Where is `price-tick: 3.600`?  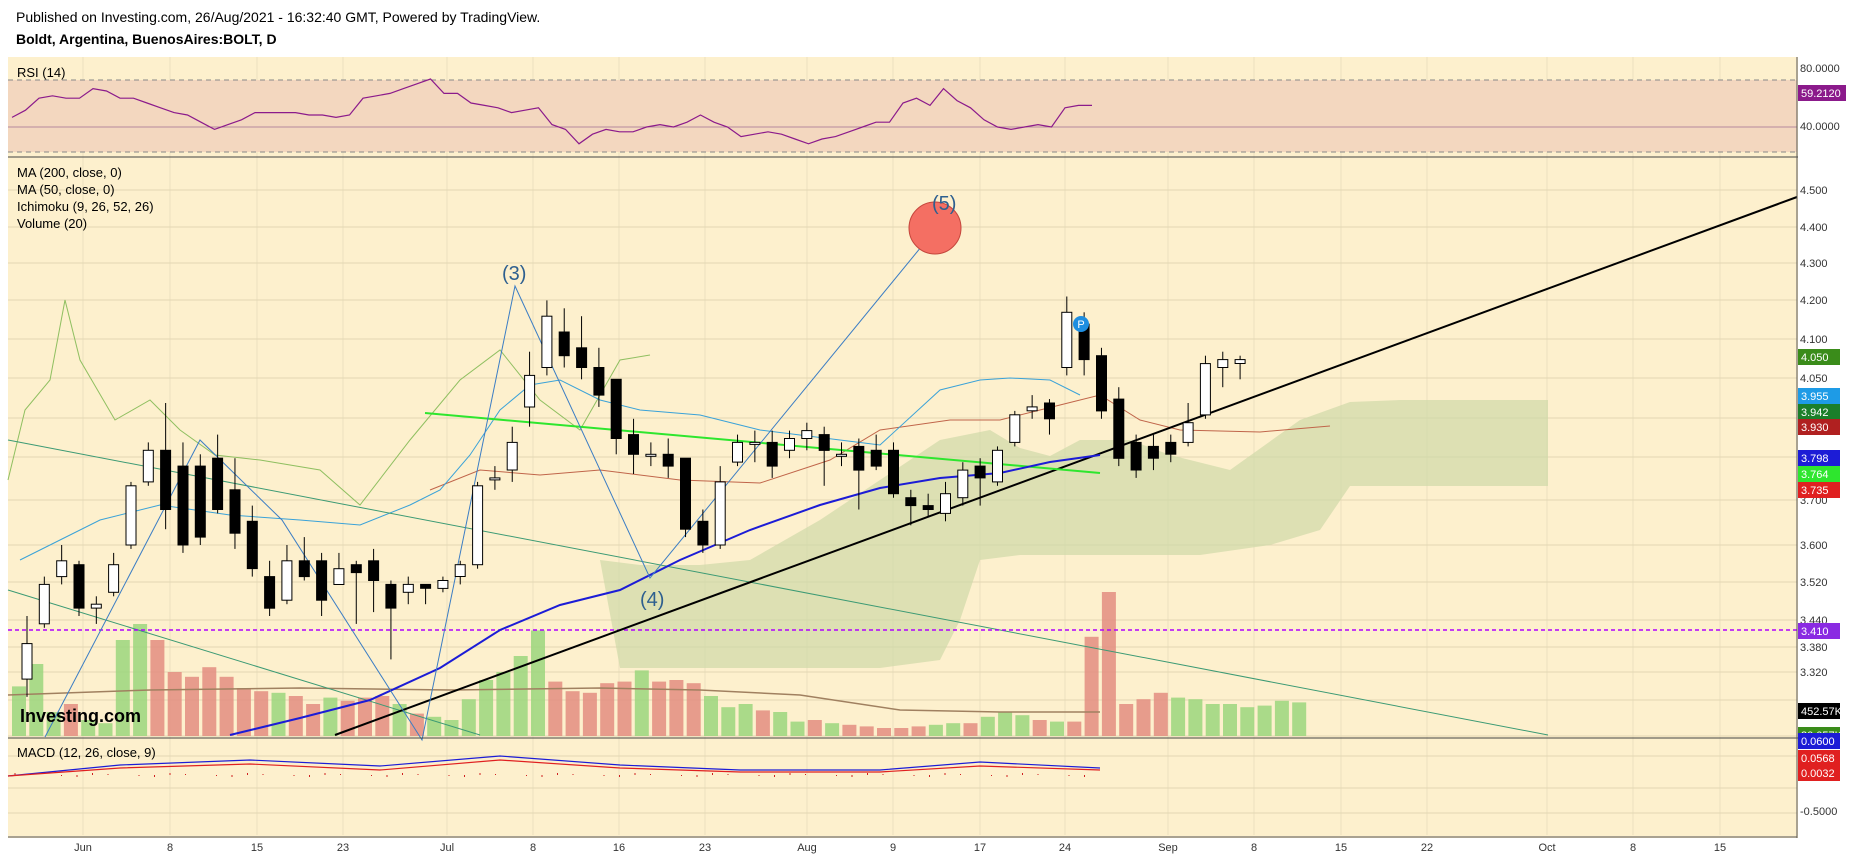
price-tick: 3.600 is located at coordinates (1814, 546).